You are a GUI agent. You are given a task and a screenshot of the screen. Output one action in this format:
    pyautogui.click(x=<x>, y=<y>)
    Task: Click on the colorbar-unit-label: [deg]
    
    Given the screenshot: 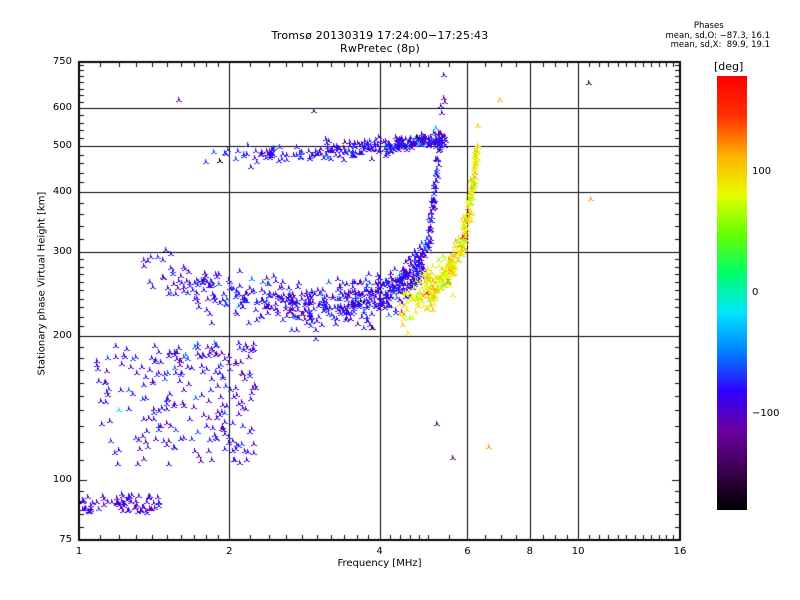 What is the action you would take?
    pyautogui.click(x=729, y=66)
    